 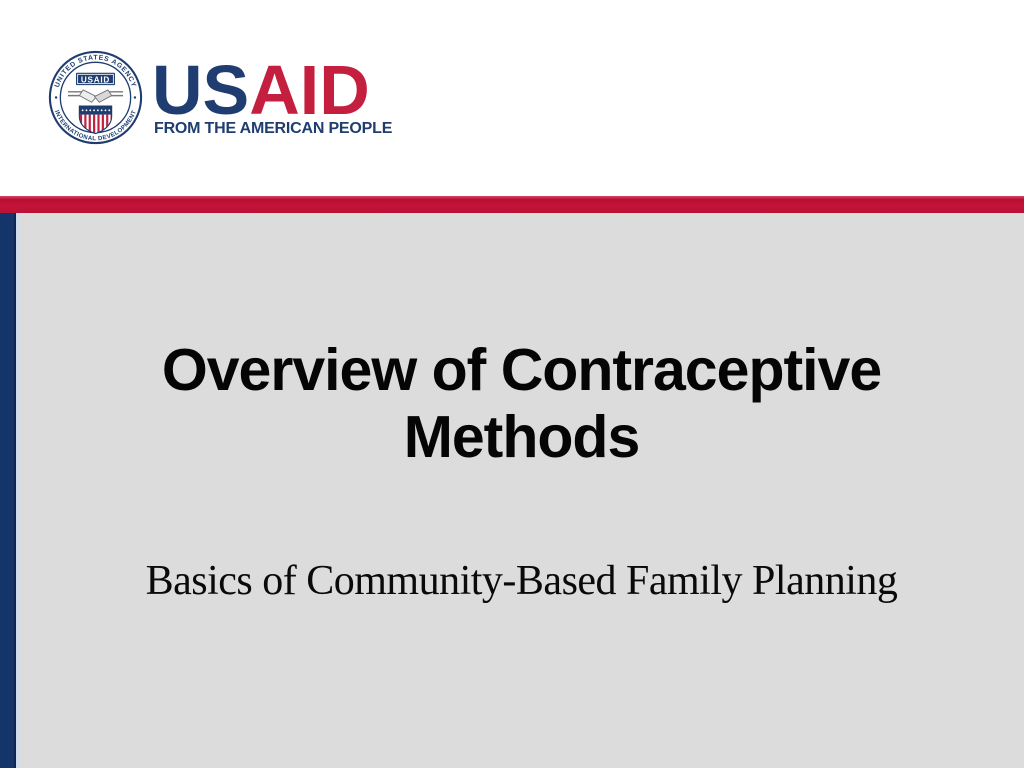 What do you see at coordinates (522, 437) in the screenshot?
I see `slide-title-line2: Methods` at bounding box center [522, 437].